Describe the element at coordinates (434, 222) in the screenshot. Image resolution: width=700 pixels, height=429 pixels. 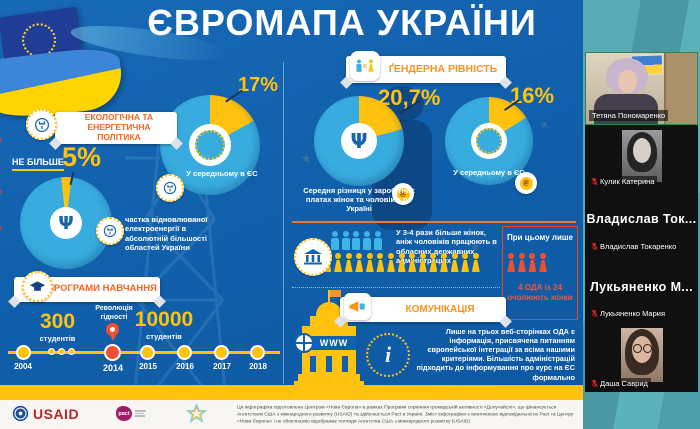
I see `section-divider` at that location.